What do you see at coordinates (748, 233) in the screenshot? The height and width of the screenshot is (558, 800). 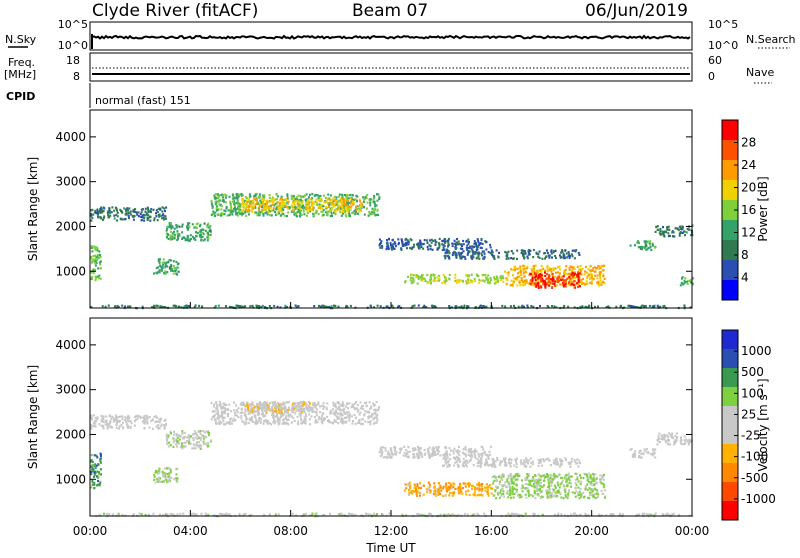 I see `power-colorbar-tick-4: 12` at bounding box center [748, 233].